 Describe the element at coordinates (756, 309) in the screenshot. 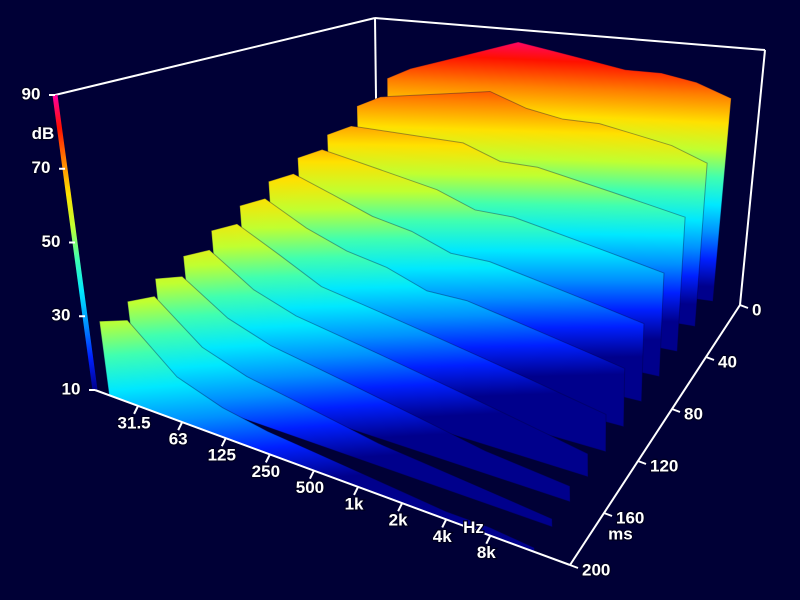

I see `t-tick-label: 0` at that location.